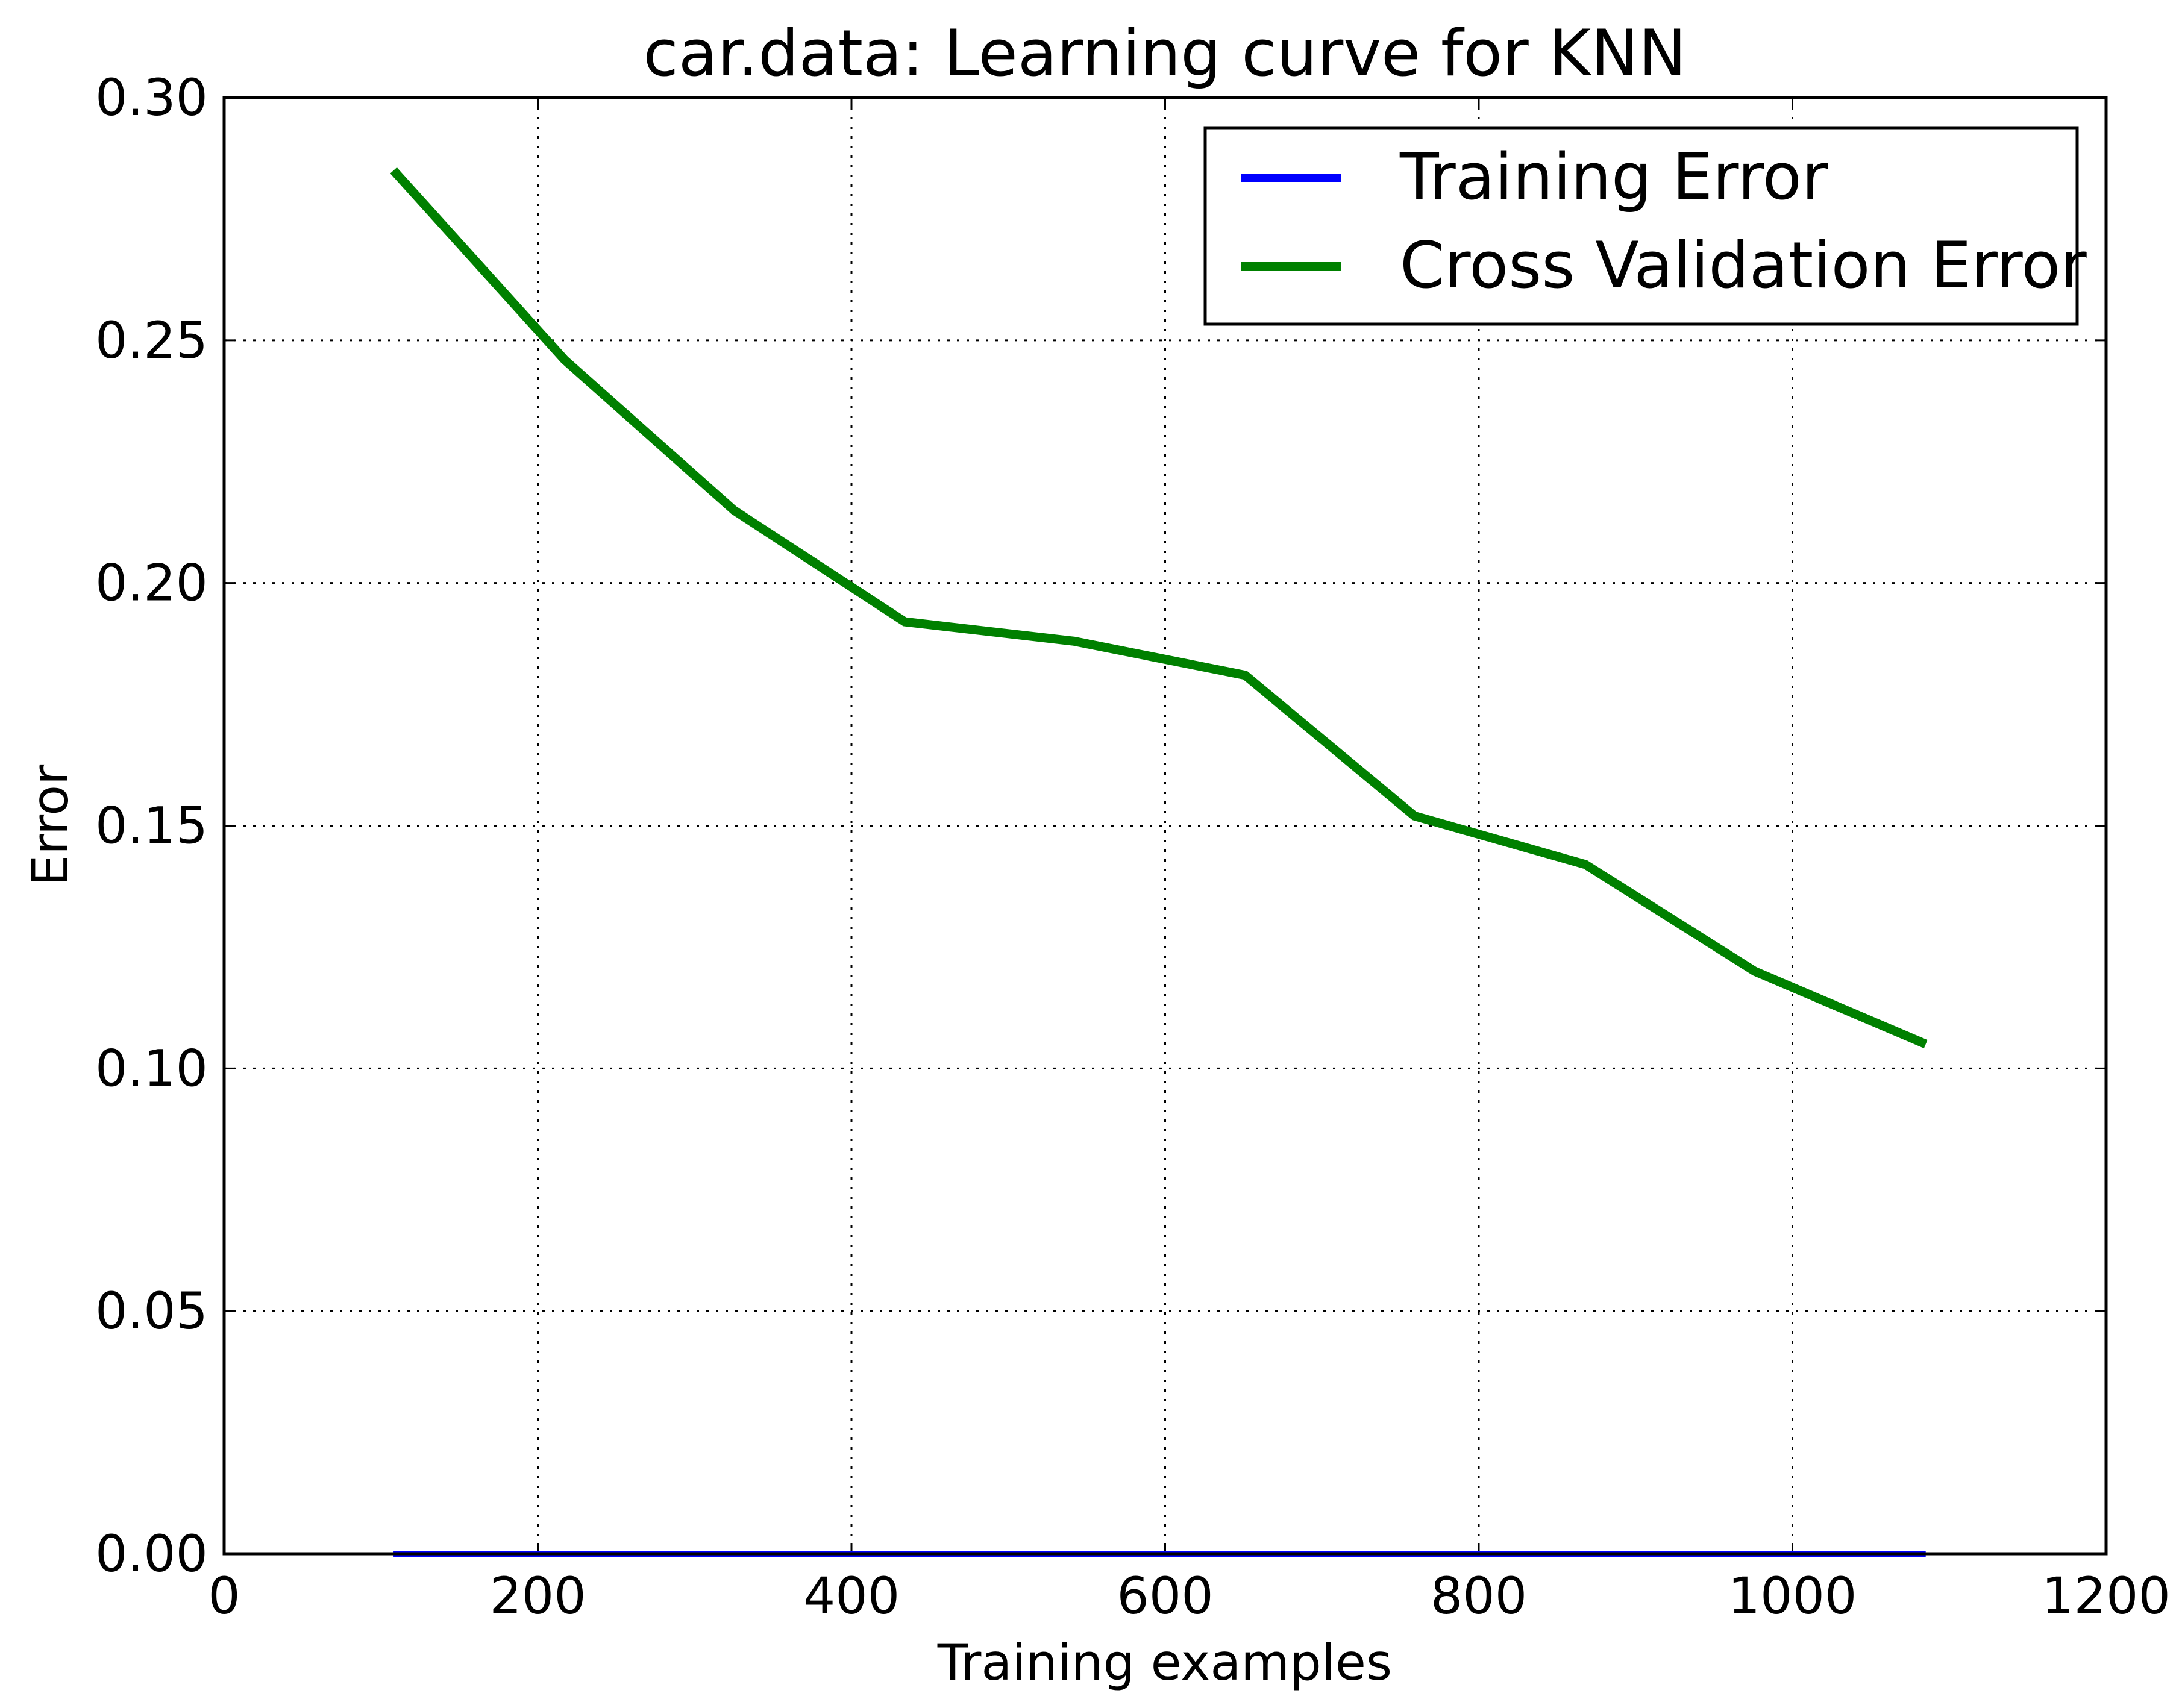 The image size is (2179, 1708). I want to click on y-tick-label: 0.05, so click(151, 1310).